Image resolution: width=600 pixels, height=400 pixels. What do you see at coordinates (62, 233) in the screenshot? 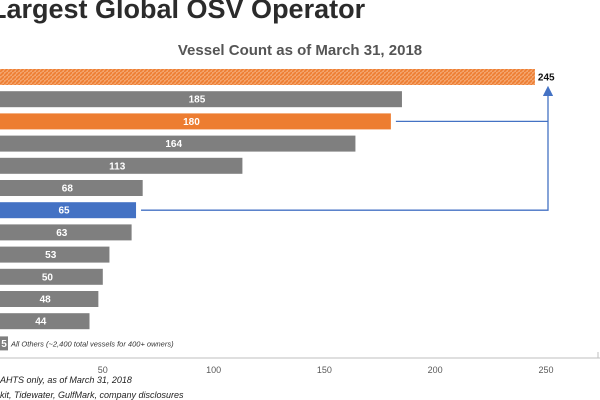
I see `bar-label-7: 63` at bounding box center [62, 233].